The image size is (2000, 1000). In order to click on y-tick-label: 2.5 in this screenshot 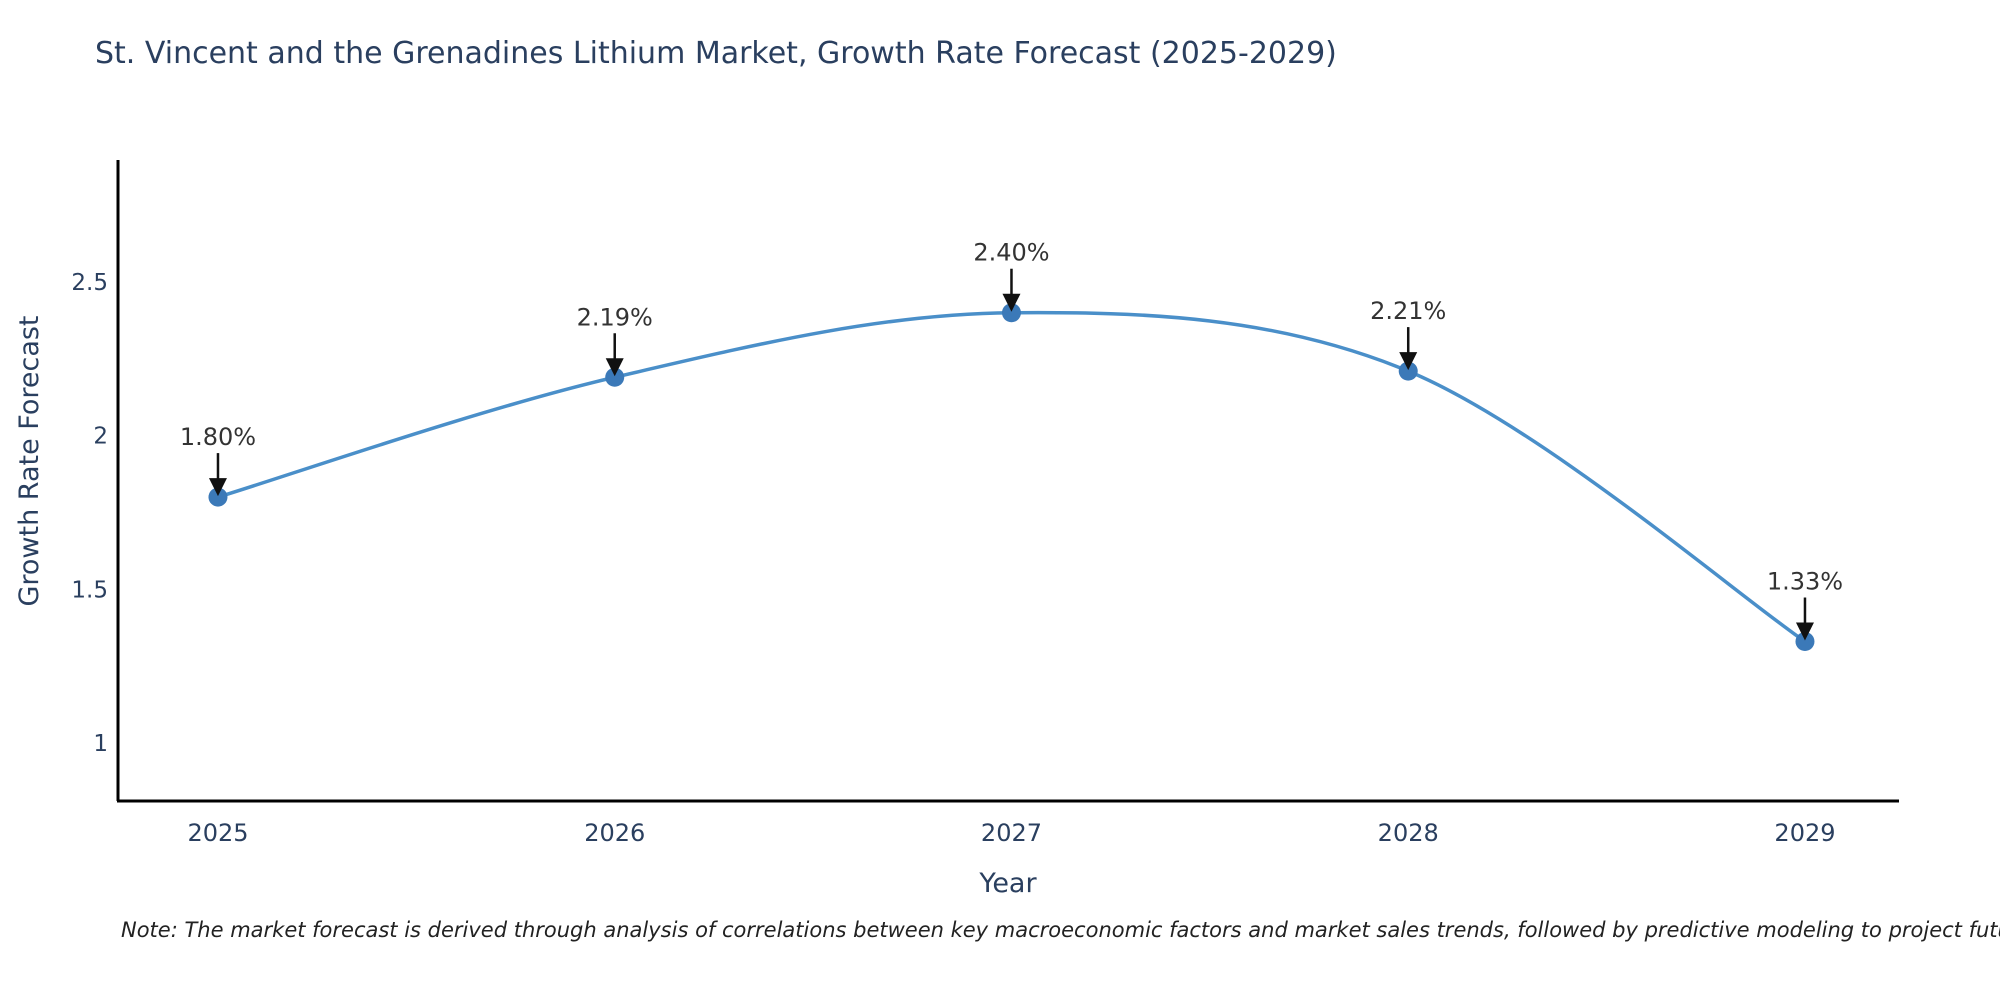, I will do `click(89, 283)`.